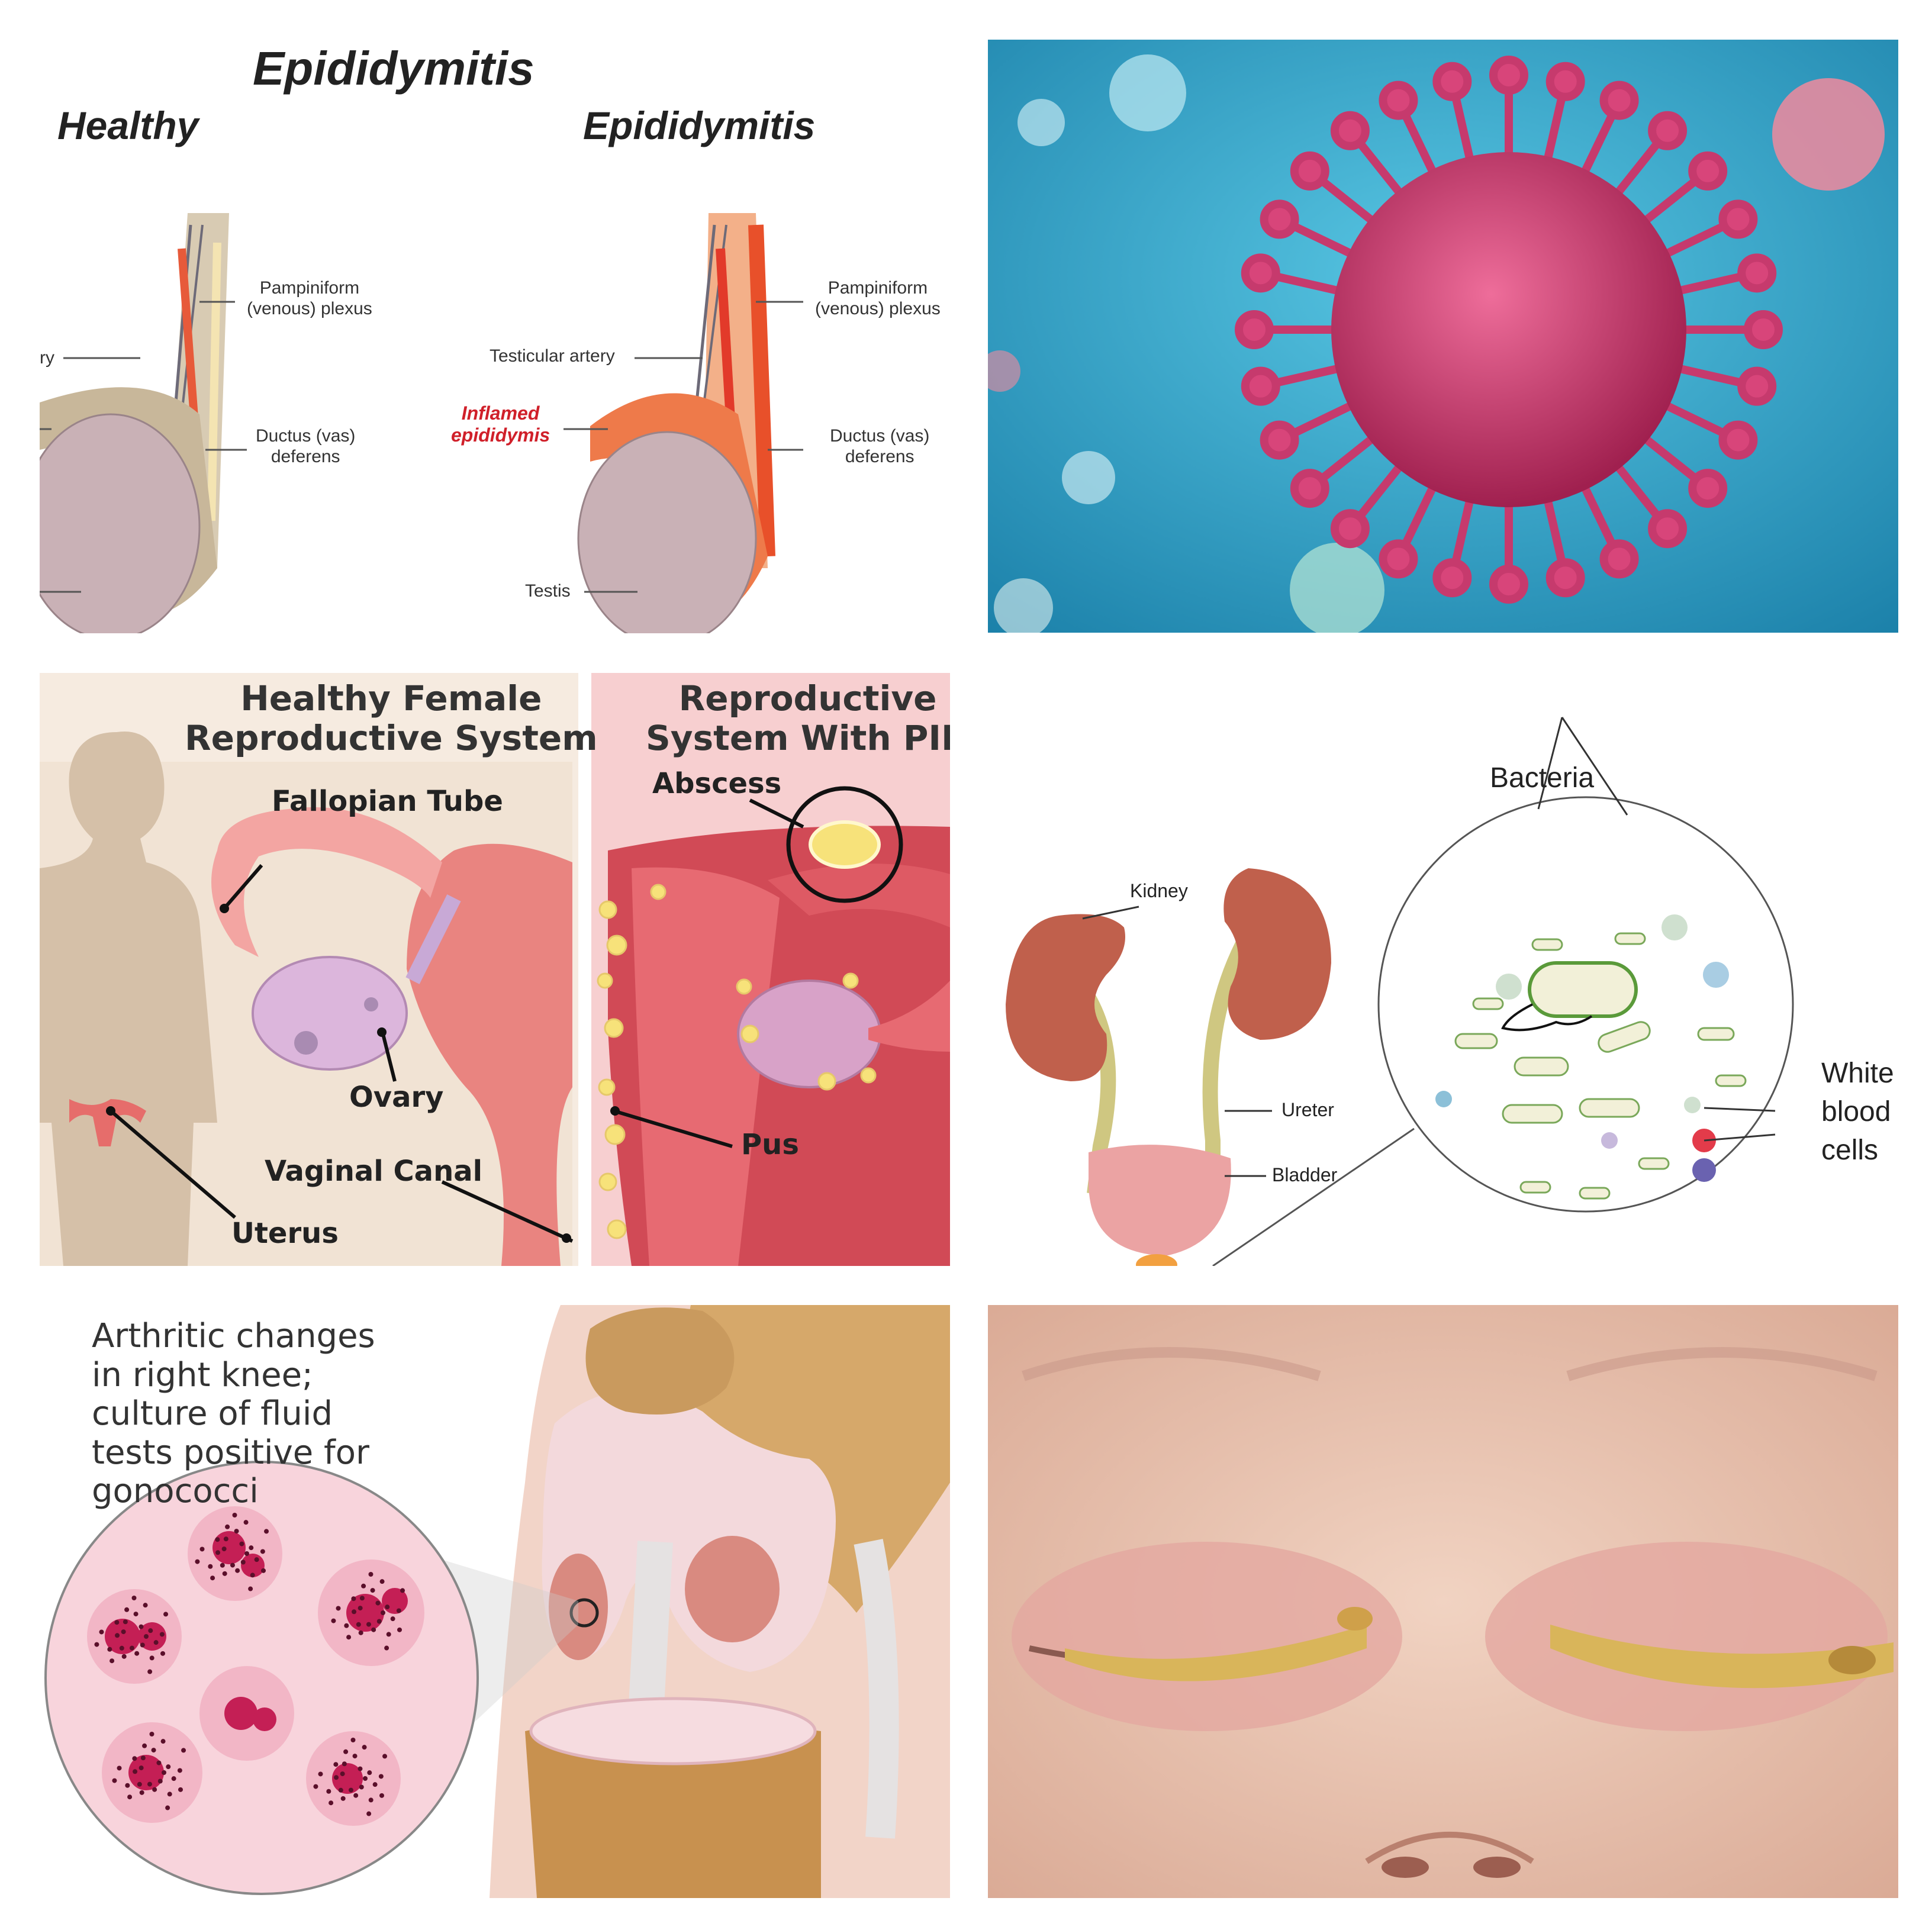 The height and width of the screenshot is (1930, 1932). What do you see at coordinates (1160, 1200) in the screenshot?
I see `bladder` at bounding box center [1160, 1200].